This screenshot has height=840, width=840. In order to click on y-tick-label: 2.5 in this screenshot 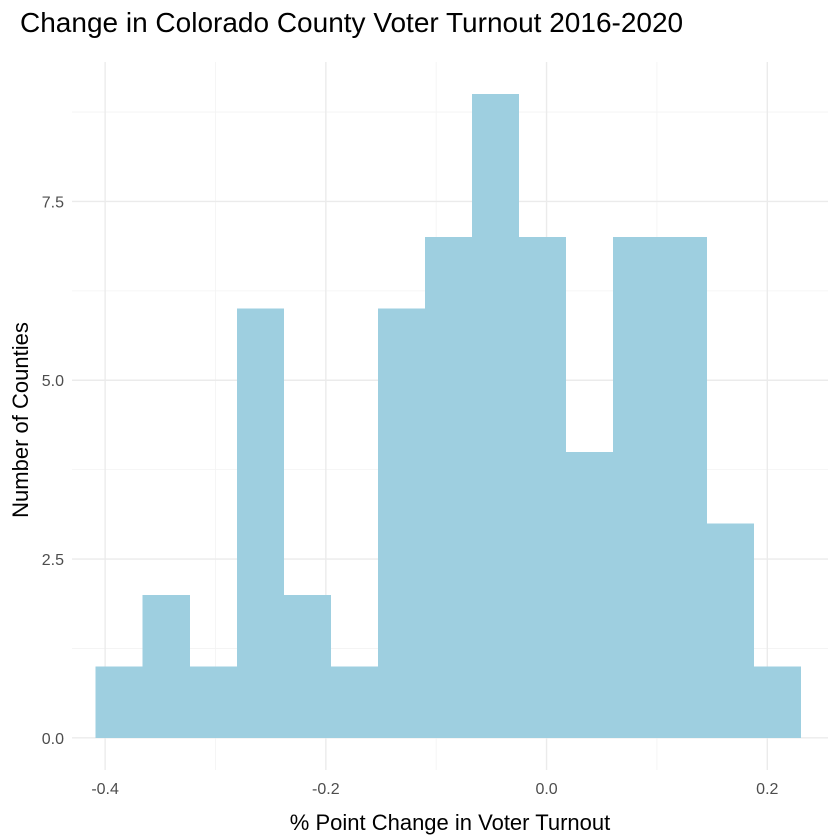, I will do `click(53, 560)`.